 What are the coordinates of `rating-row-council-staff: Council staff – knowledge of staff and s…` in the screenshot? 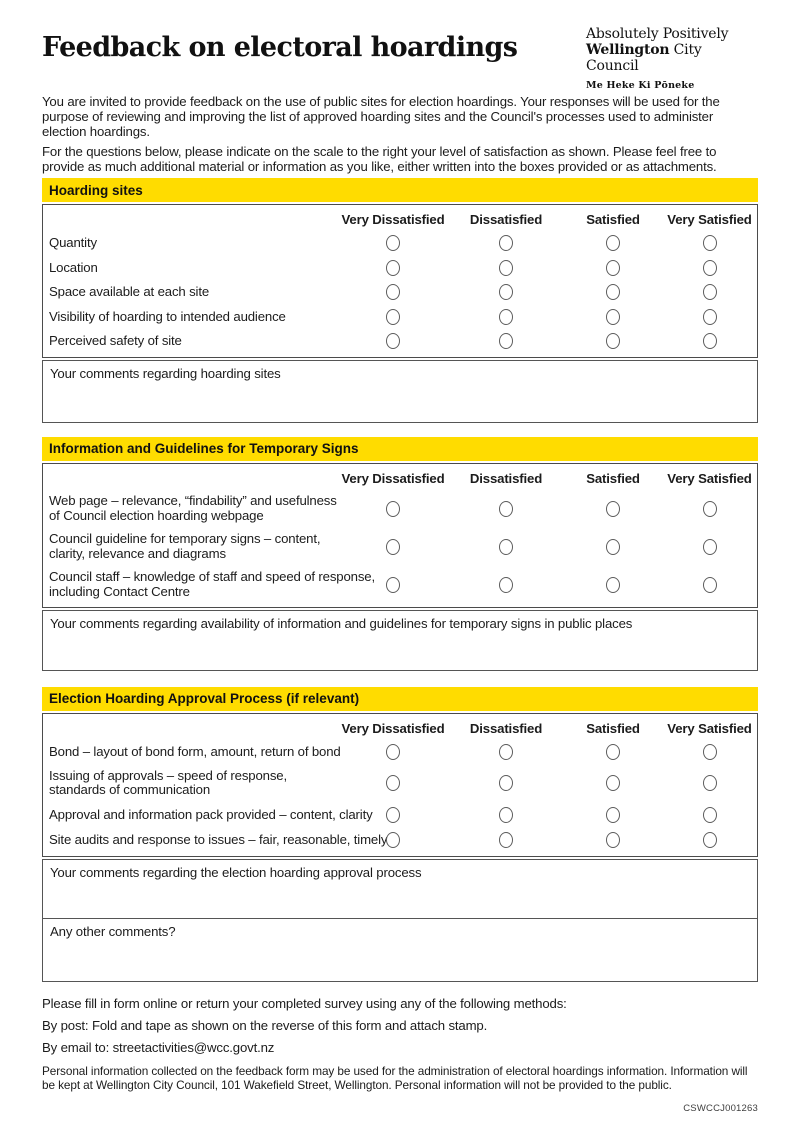 It's located at (400, 585).